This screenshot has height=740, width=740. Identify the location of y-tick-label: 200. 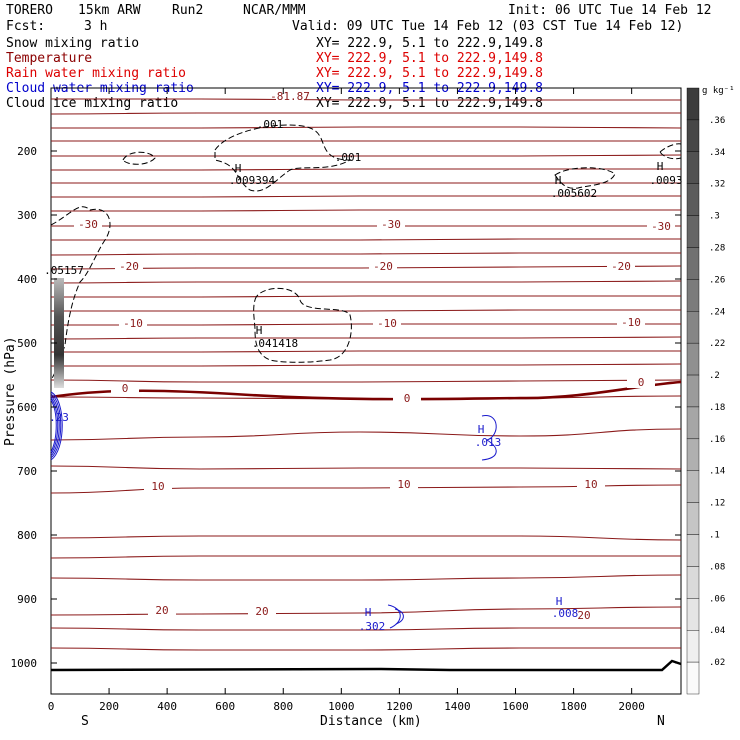
(27, 151).